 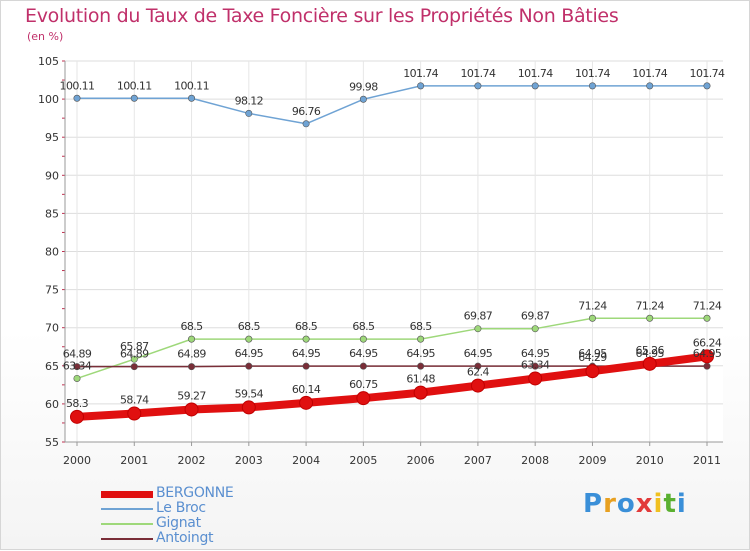 I want to click on legend-swatch-antoingt, so click(x=127, y=539).